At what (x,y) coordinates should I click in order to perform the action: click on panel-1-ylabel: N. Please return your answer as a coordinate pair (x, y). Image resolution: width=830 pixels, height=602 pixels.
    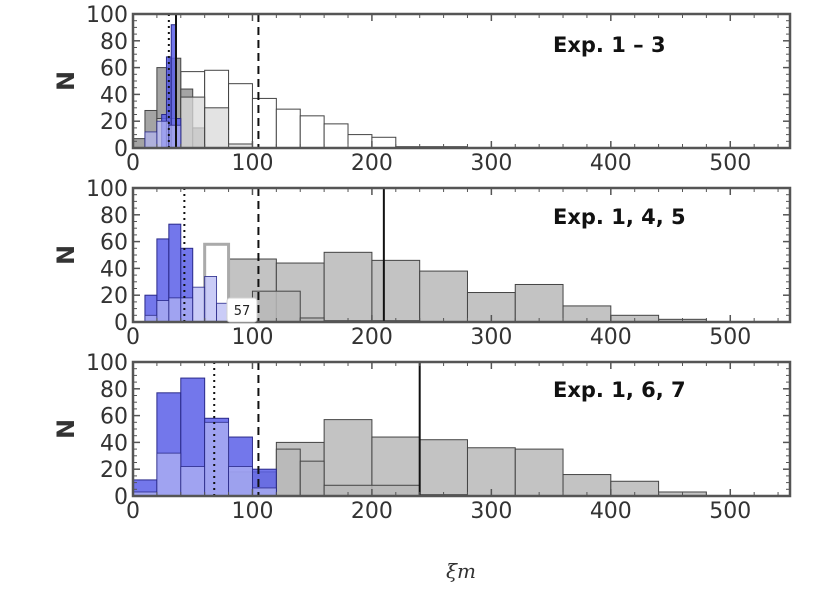
    Looking at the image, I should click on (66, 81).